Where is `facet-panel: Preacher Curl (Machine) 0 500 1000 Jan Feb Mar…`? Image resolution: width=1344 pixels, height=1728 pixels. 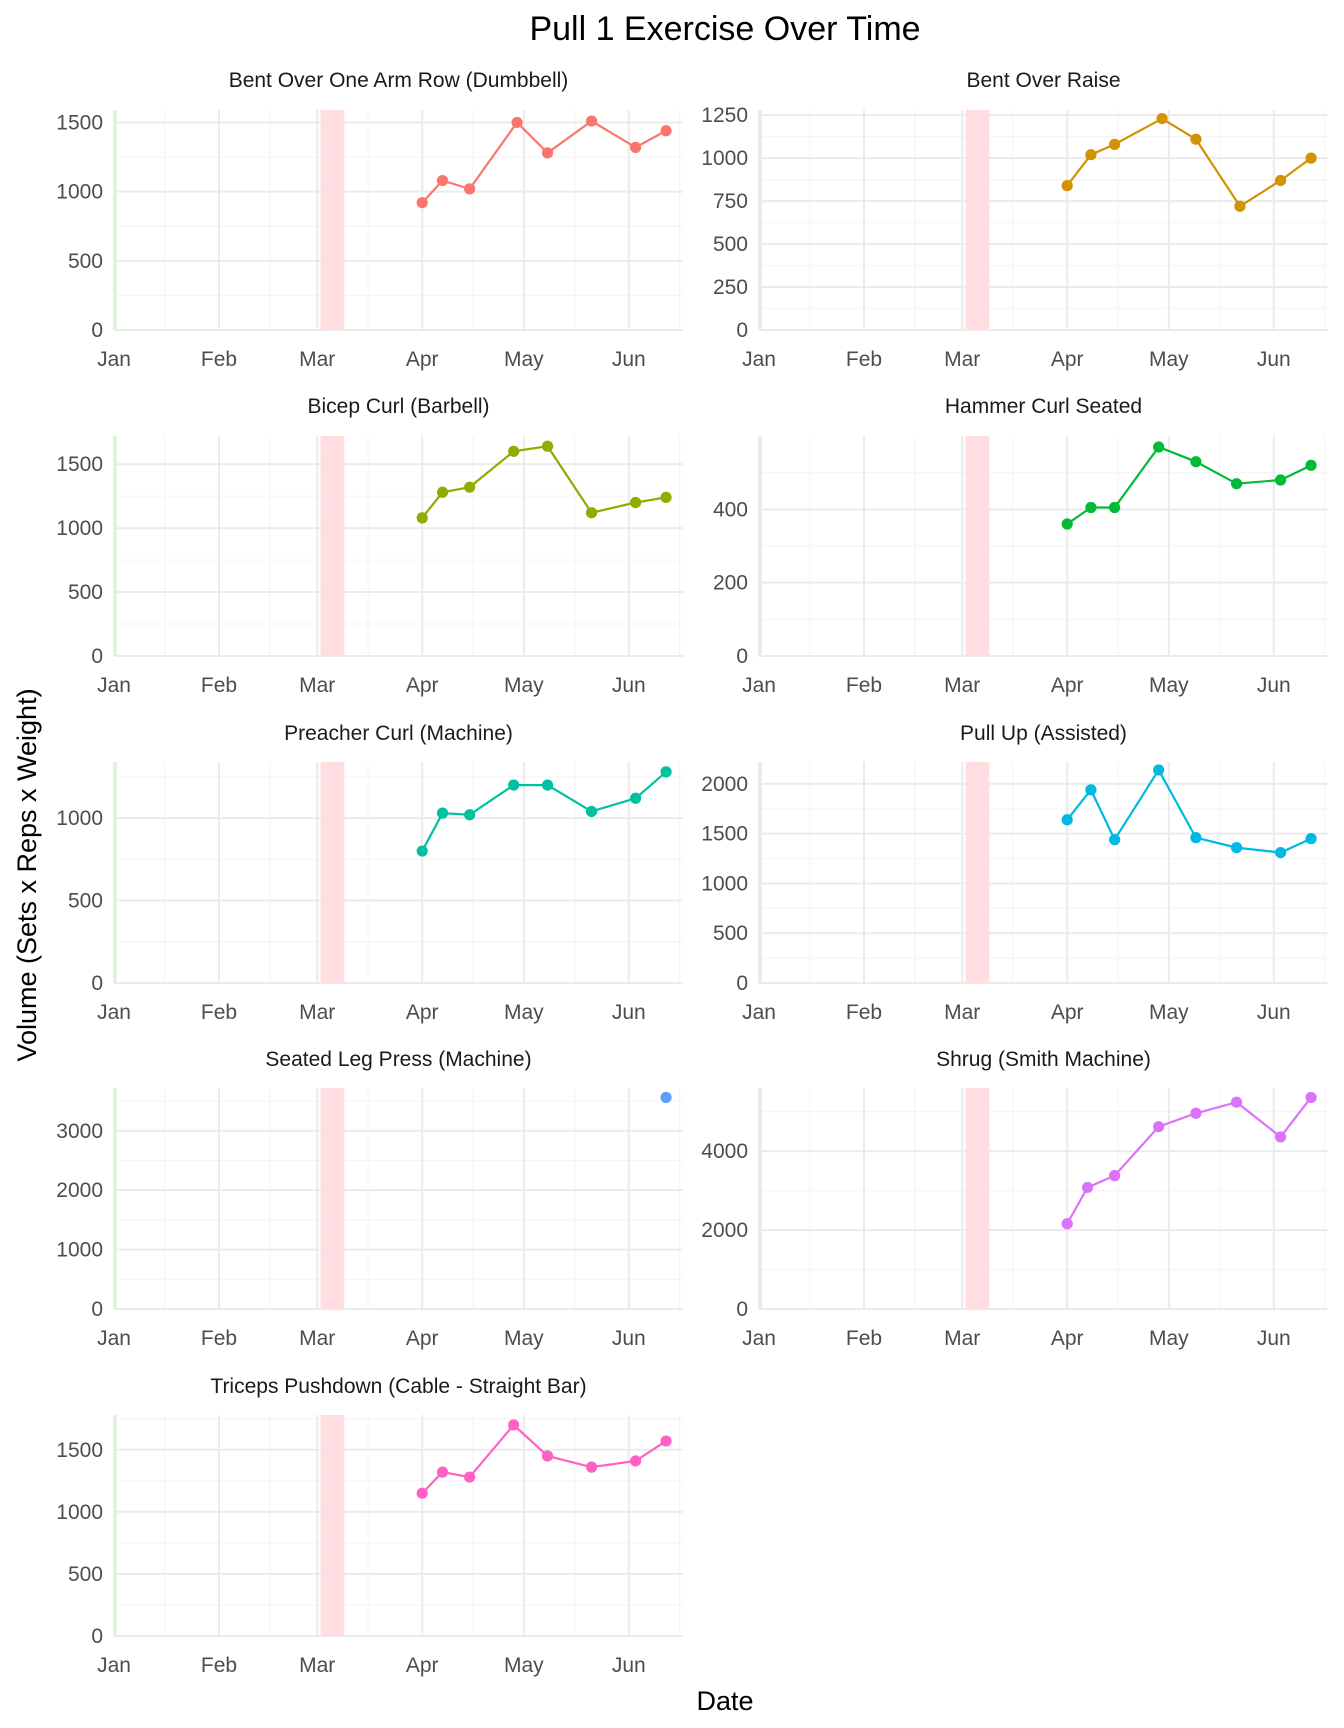 facet-panel: Preacher Curl (Machine) 0 500 1000 Jan Feb Mar… is located at coordinates (369, 873).